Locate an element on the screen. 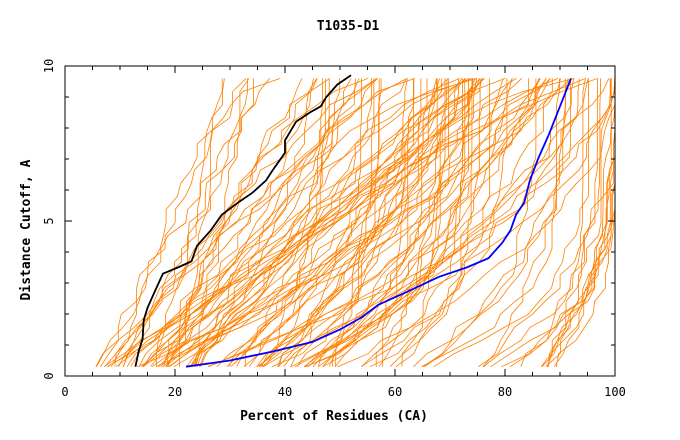 This screenshot has height=440, width=680. x-axis-label: Percent of Residues (CA) is located at coordinates (334, 416).